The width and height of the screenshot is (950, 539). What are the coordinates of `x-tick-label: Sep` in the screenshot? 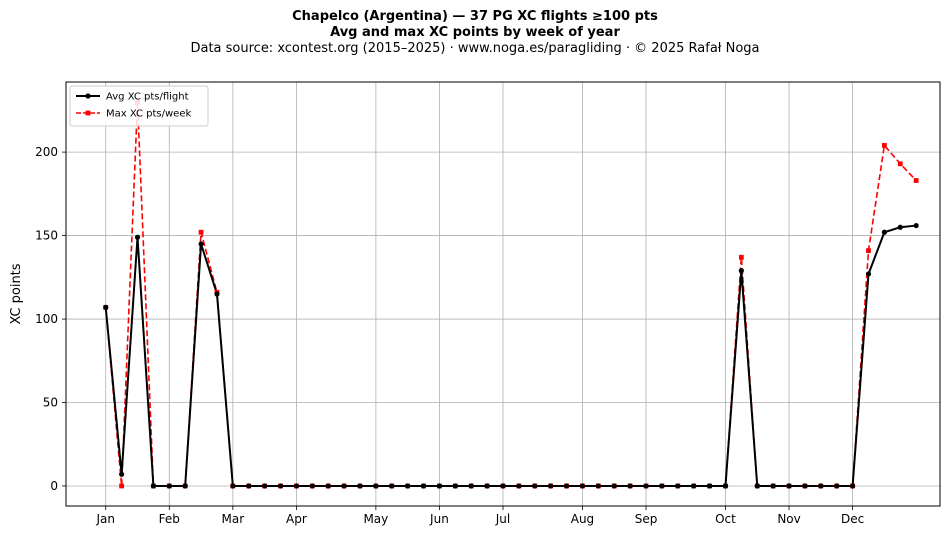 It's located at (646, 519).